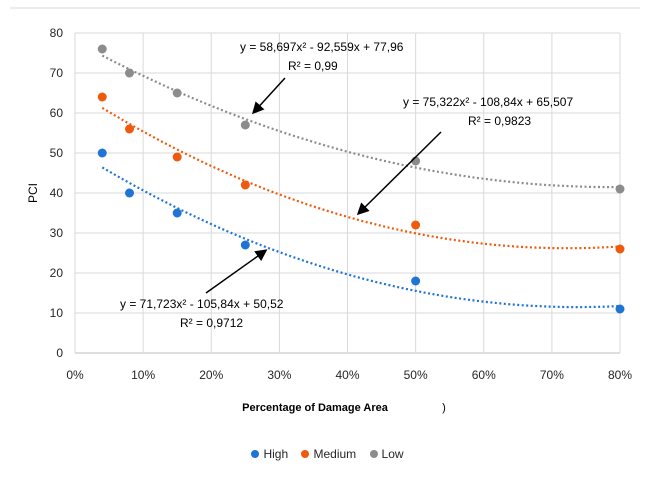 The image size is (655, 480). I want to click on legend-marker-low, so click(373, 454).